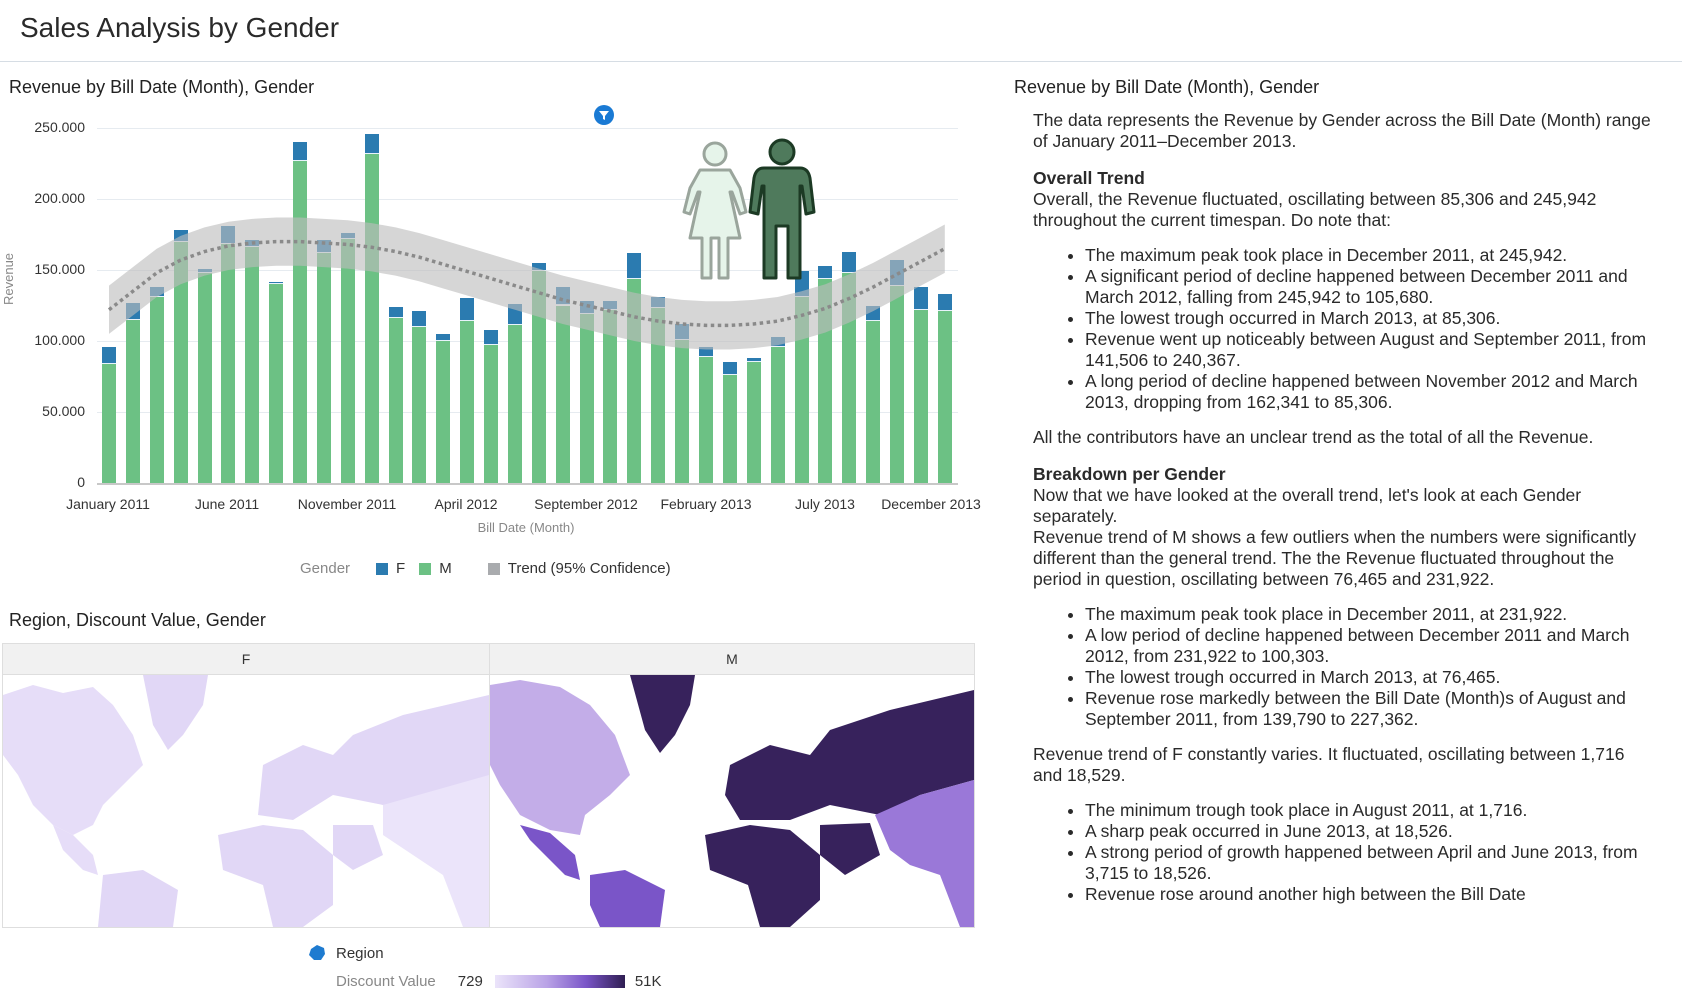 This screenshot has height=1006, width=1682. Describe the element at coordinates (436, 851) in the screenshot. I see `region-asia` at that location.